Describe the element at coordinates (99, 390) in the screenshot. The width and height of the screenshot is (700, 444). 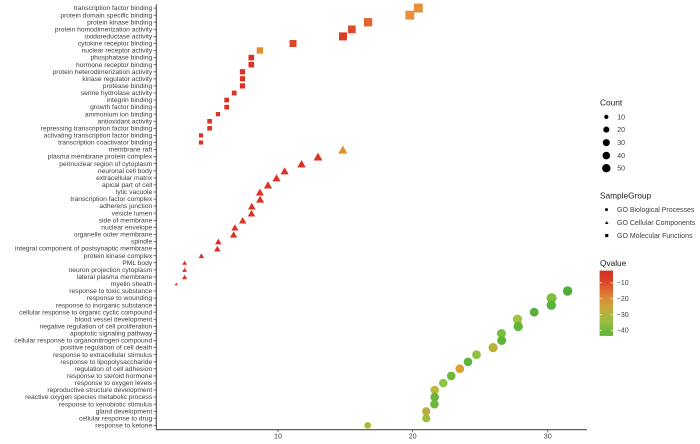
I see `svg-text:reproductive structure develop: reproductive structure development` at that location.